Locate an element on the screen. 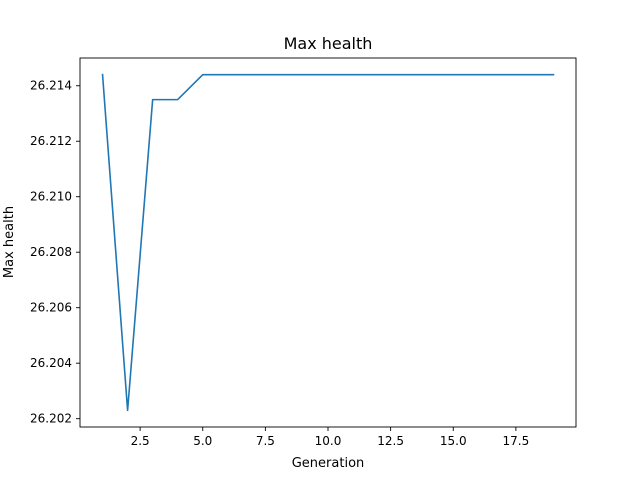 Image resolution: width=640 pixels, height=480 pixels. x-tick-label: 15.0 is located at coordinates (453, 441).